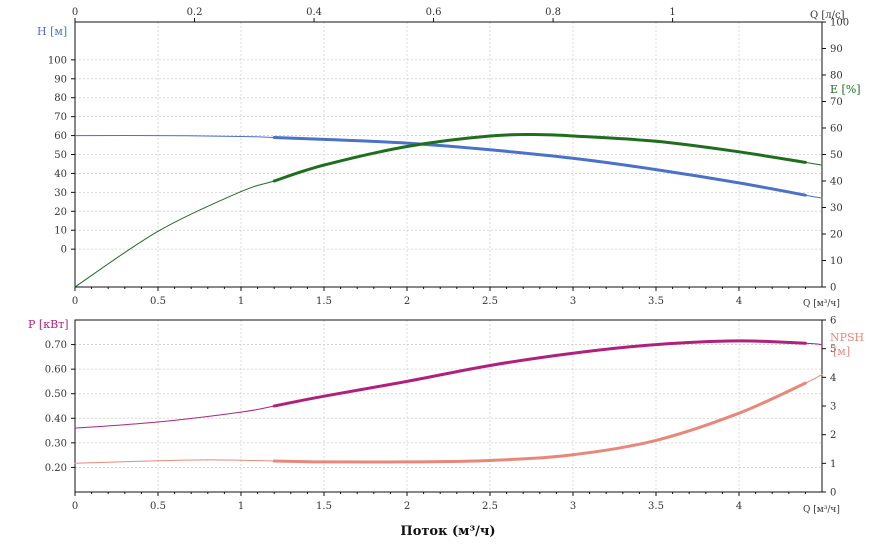 This screenshot has width=896, height=544. Describe the element at coordinates (448, 384) in the screenshot. I see `bottom-series-0-full-curve` at that location.